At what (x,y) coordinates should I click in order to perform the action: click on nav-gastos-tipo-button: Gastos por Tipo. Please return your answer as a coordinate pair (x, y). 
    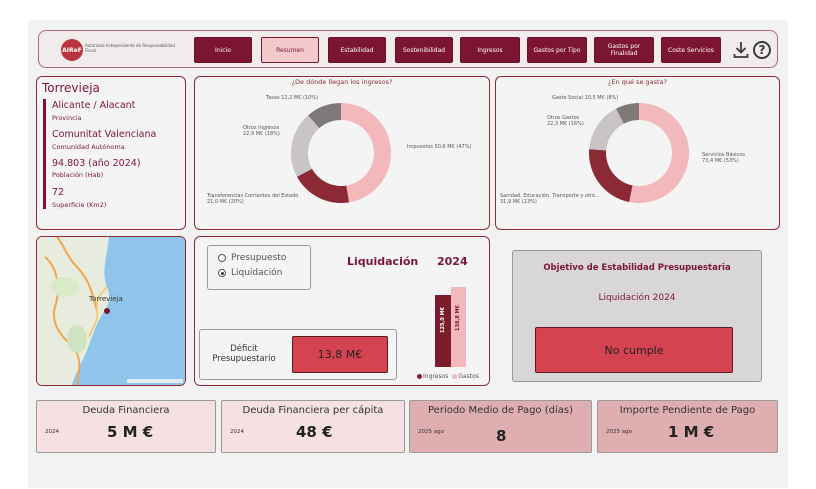
    Looking at the image, I should click on (557, 50).